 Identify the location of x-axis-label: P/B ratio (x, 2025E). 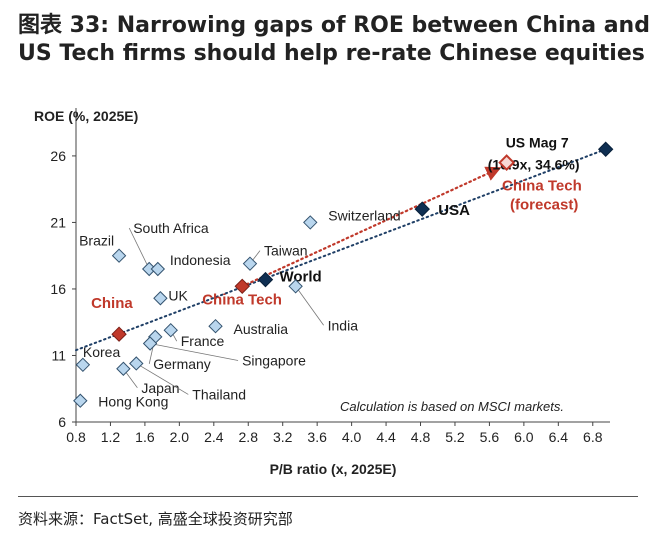
(333, 469).